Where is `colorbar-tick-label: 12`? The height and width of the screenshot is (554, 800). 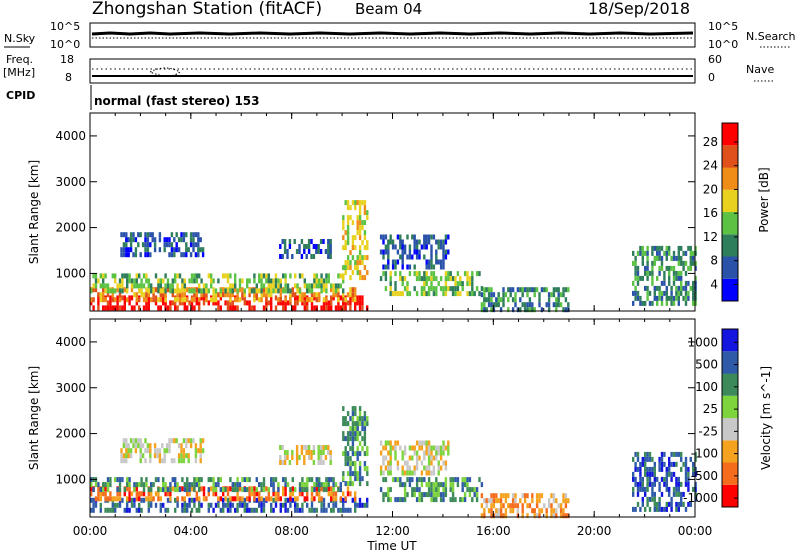
colorbar-tick-label: 12 is located at coordinates (710, 237).